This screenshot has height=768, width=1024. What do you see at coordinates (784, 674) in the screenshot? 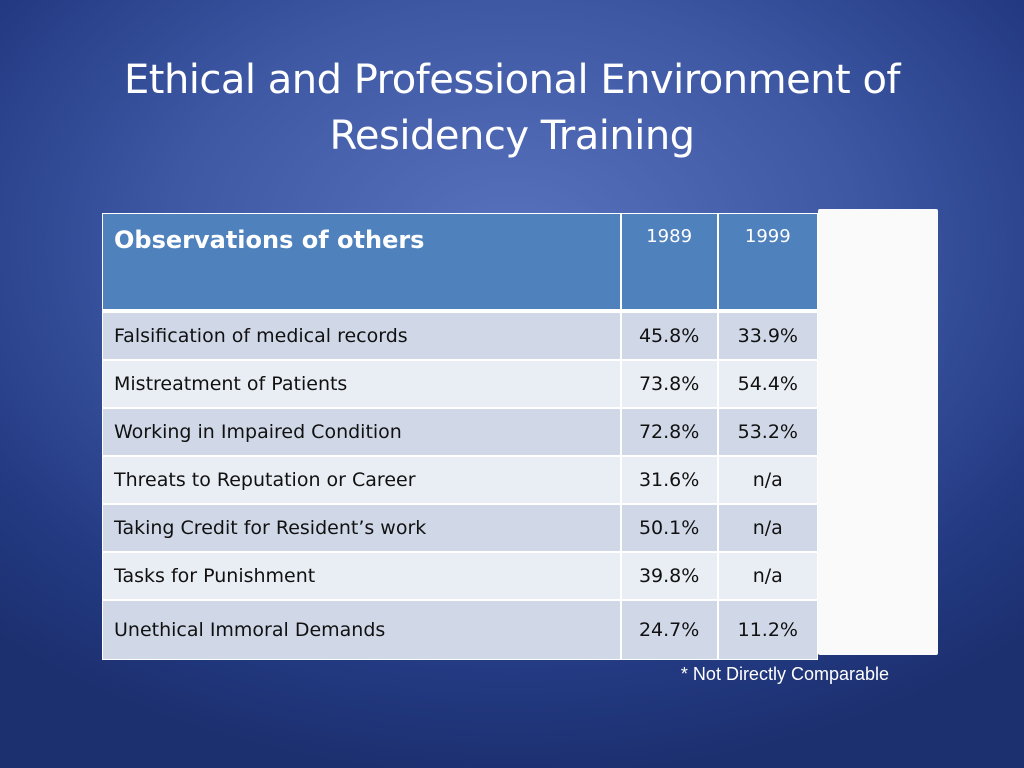
I see `footnote: * Not Directly Comparable` at bounding box center [784, 674].